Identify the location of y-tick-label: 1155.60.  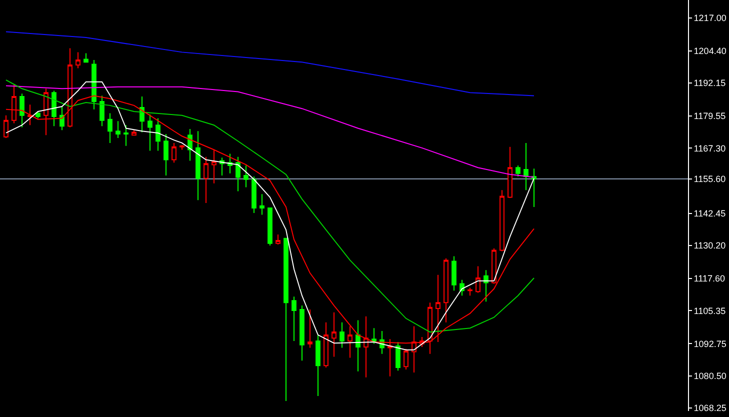
(710, 179).